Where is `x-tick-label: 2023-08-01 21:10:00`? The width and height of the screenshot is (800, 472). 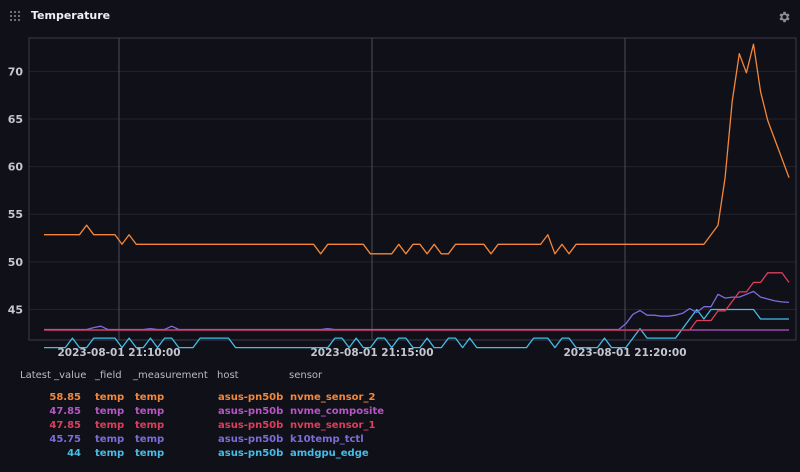 x-tick-label: 2023-08-01 21:10:00 is located at coordinates (118, 353).